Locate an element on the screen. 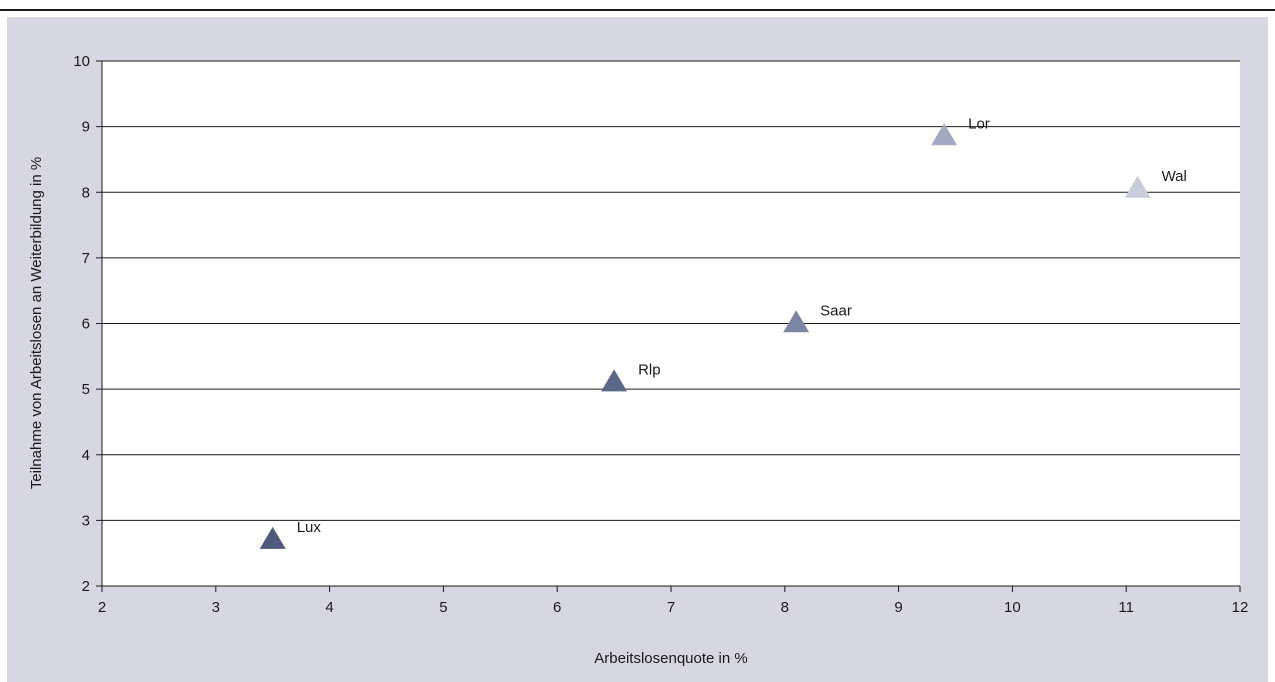  point-label: Lor is located at coordinates (979, 123).